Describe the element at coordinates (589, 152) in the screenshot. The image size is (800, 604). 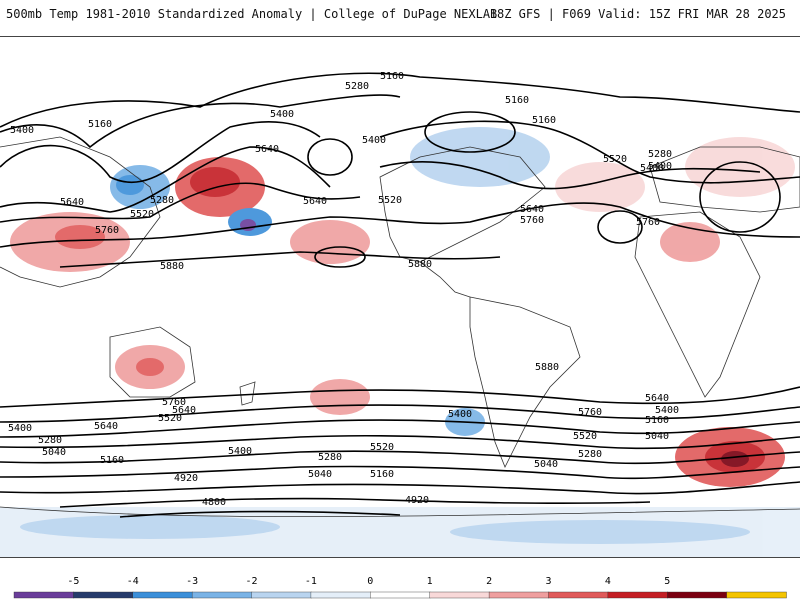
I see `contour-5400-atlantic` at that location.